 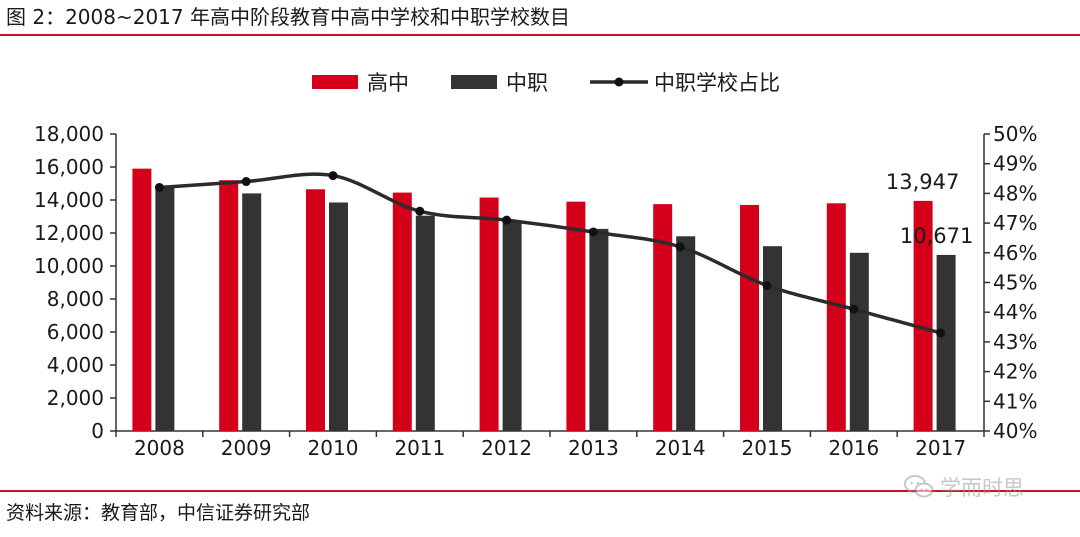 I want to click on right-tick-label: 41%, so click(x=1015, y=401).